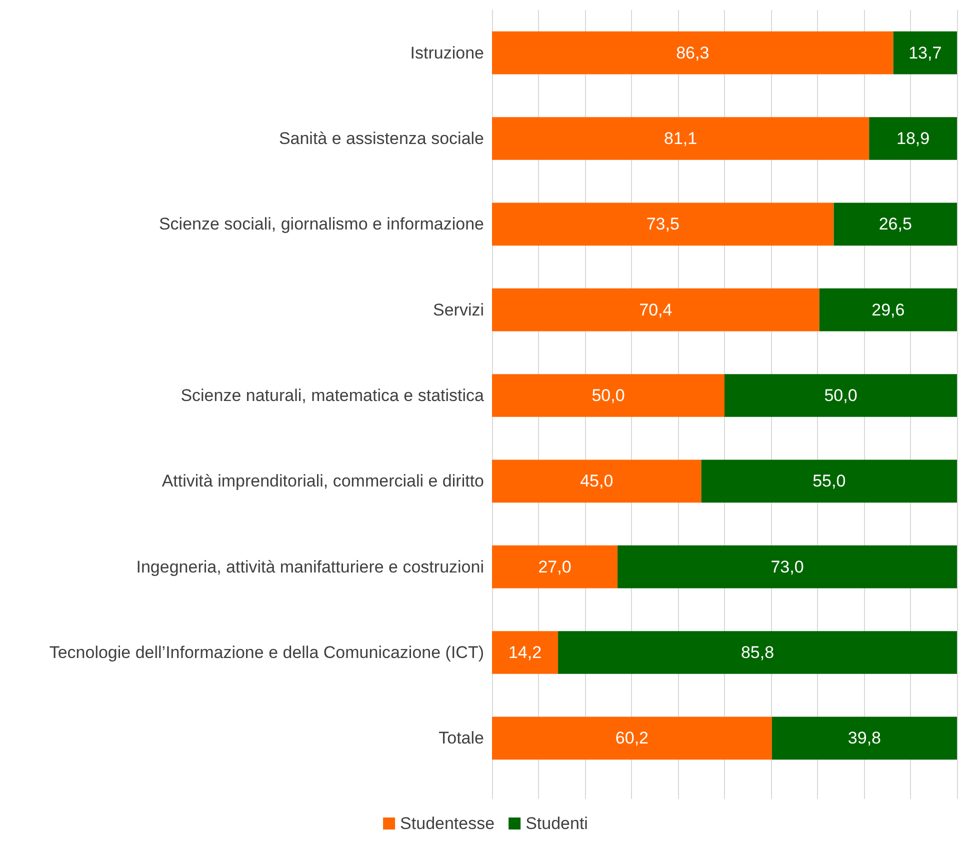 Image resolution: width=971 pixels, height=841 pixels. I want to click on data-label: 60,2, so click(632, 738).